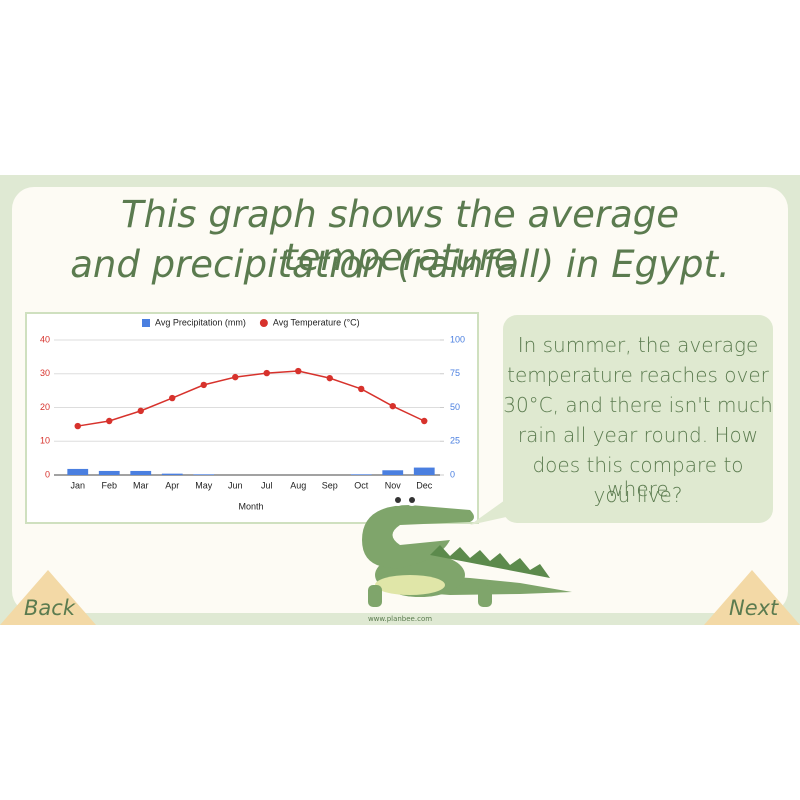 The image size is (800, 800). I want to click on y2-tick-label: 25, so click(455, 441).